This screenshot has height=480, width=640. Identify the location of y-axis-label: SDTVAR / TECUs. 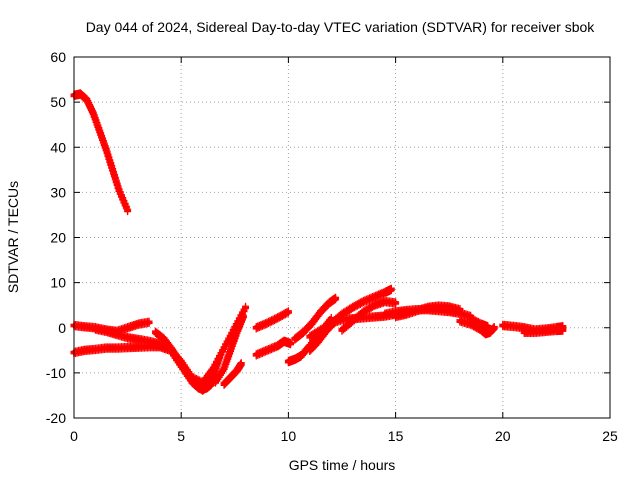
(13, 237).